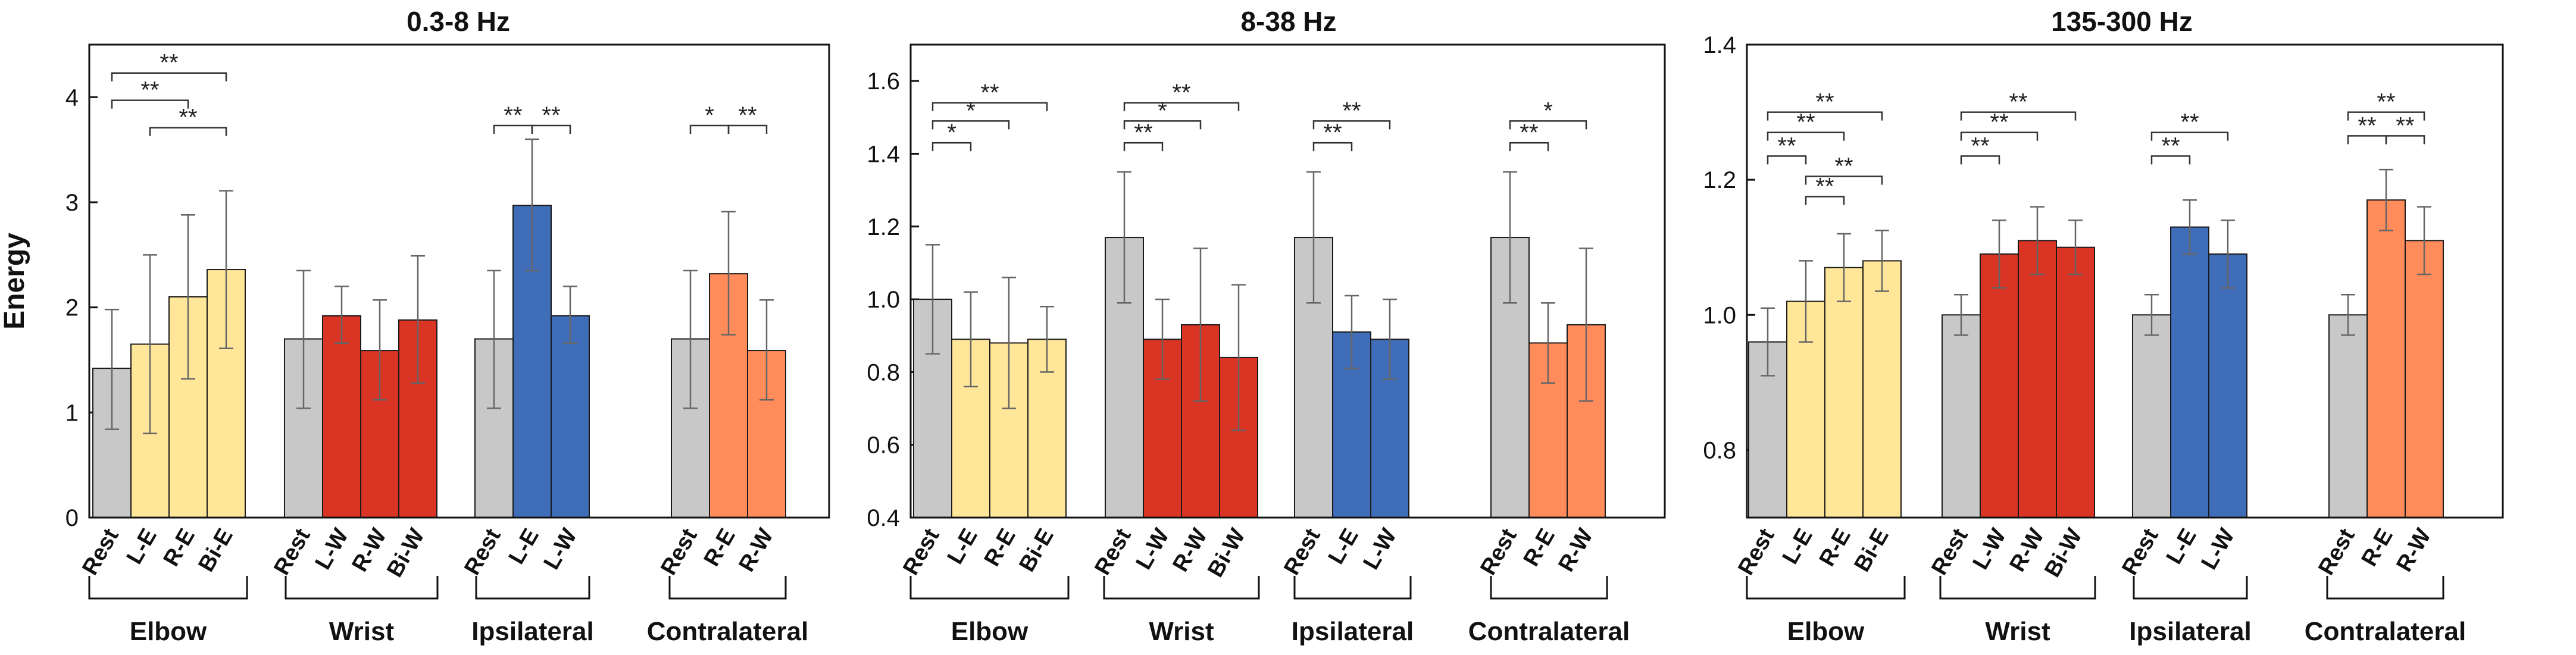  Describe the element at coordinates (1871, 550) in the screenshot. I see `x-tick-label: Bi-E` at that location.